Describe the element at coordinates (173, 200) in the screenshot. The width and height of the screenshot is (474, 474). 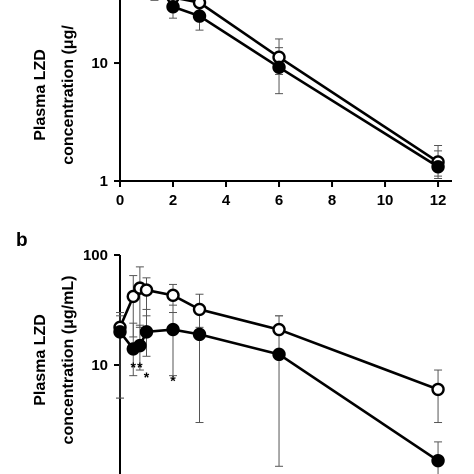
I see `x-tick-label: 2` at that location.